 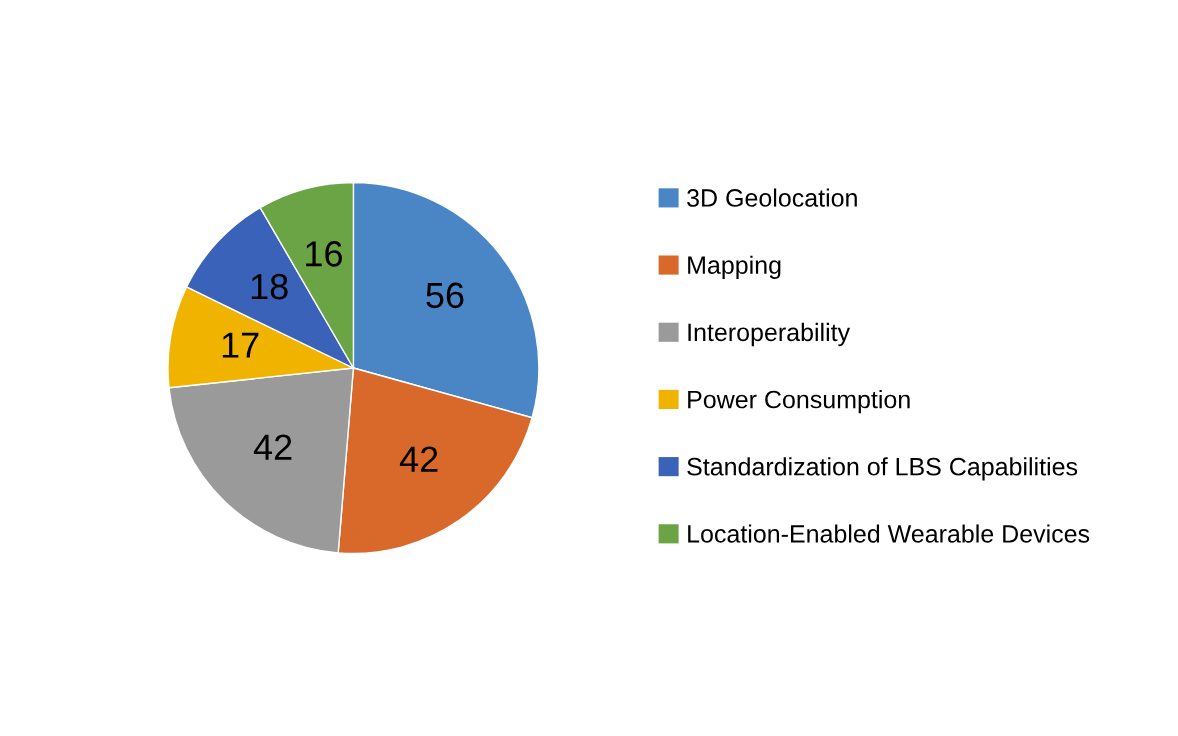 What do you see at coordinates (769, 334) in the screenshot?
I see `legend-label: Interoperability` at bounding box center [769, 334].